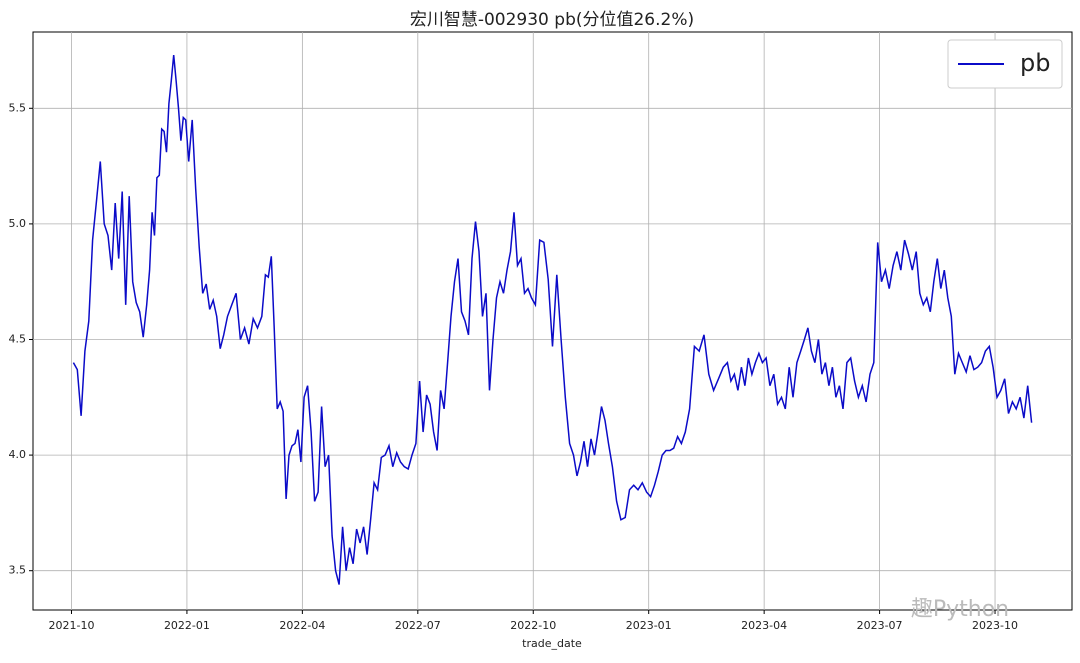 The image size is (1080, 663). Describe the element at coordinates (302, 625) in the screenshot. I see `x-tick-label: 2022-04` at that location.